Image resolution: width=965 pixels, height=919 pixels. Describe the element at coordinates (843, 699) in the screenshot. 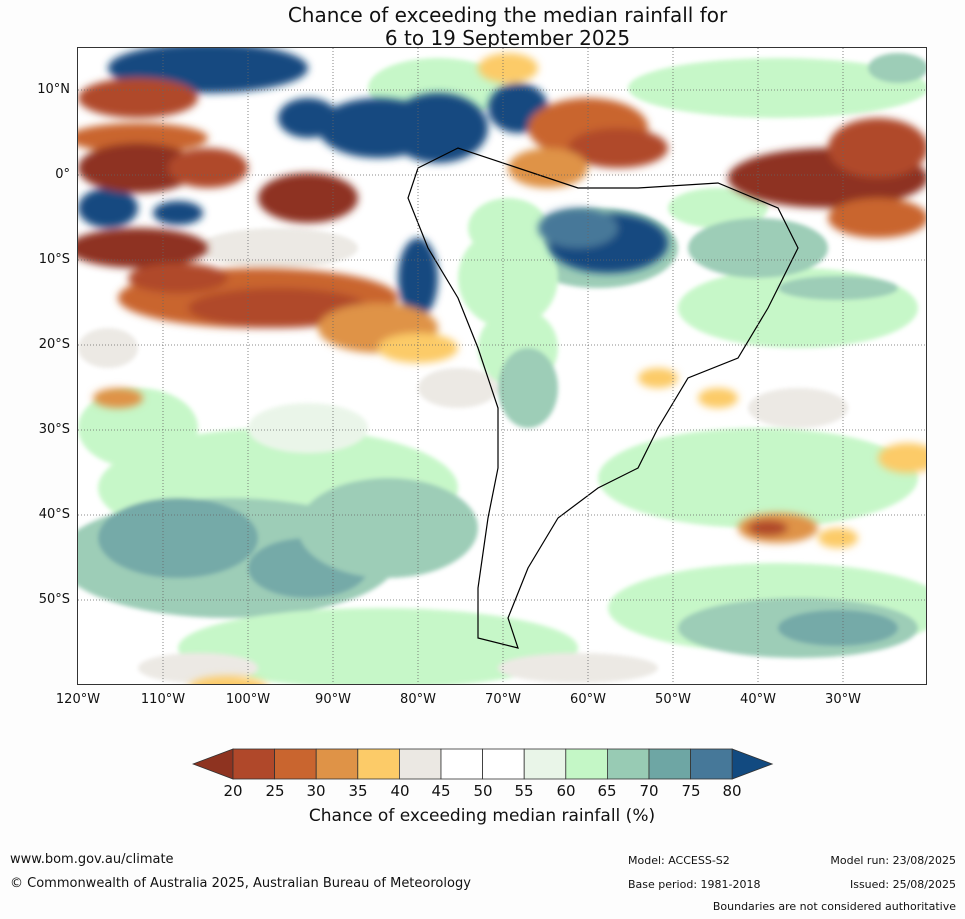

I see `lon-label-30w: 30°W` at that location.